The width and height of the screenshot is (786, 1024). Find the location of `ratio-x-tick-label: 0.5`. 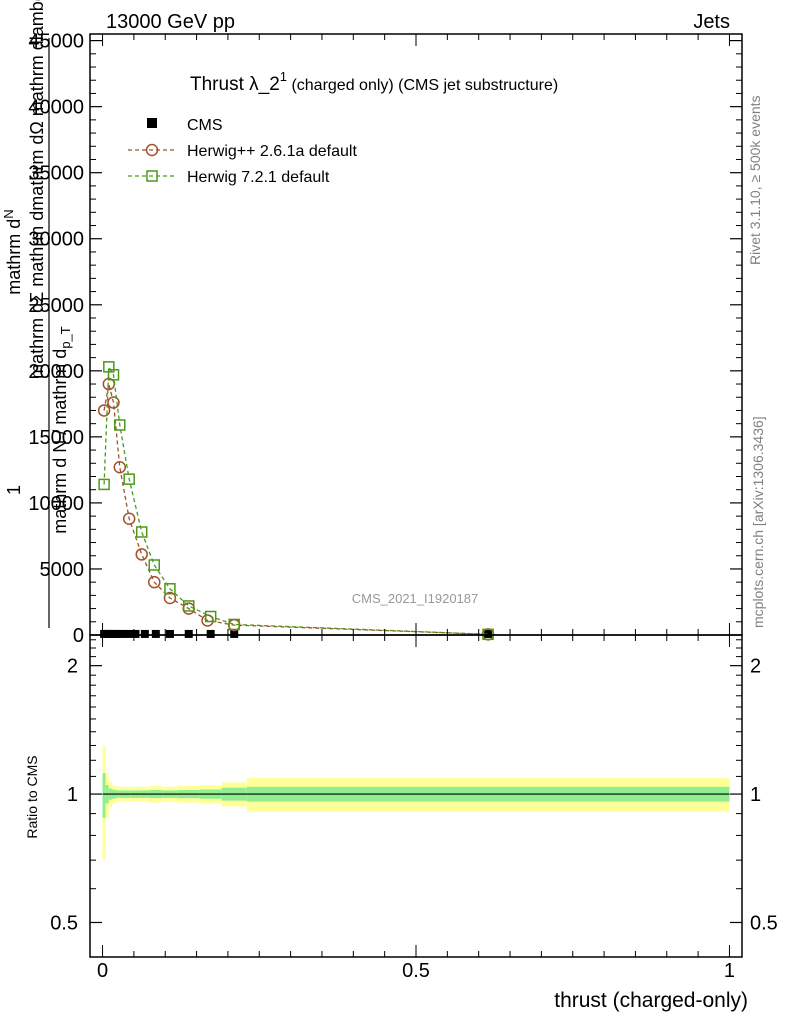

ratio-x-tick-label: 0.5 is located at coordinates (416, 971).